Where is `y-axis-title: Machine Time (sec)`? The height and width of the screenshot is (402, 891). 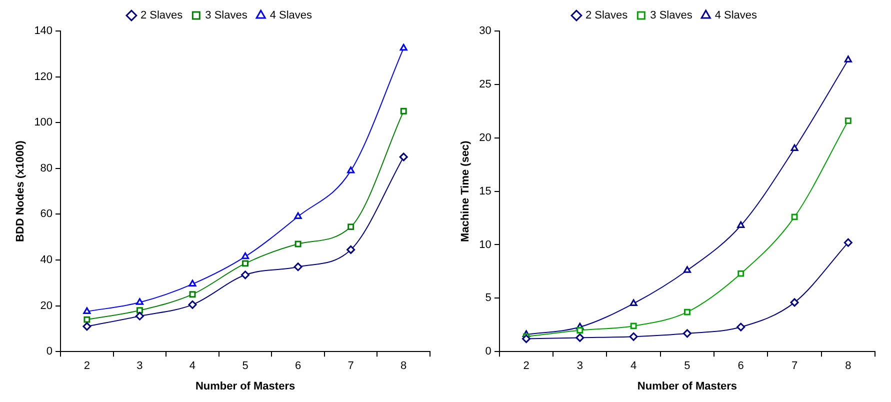
y-axis-title: Machine Time (sec) is located at coordinates (466, 191).